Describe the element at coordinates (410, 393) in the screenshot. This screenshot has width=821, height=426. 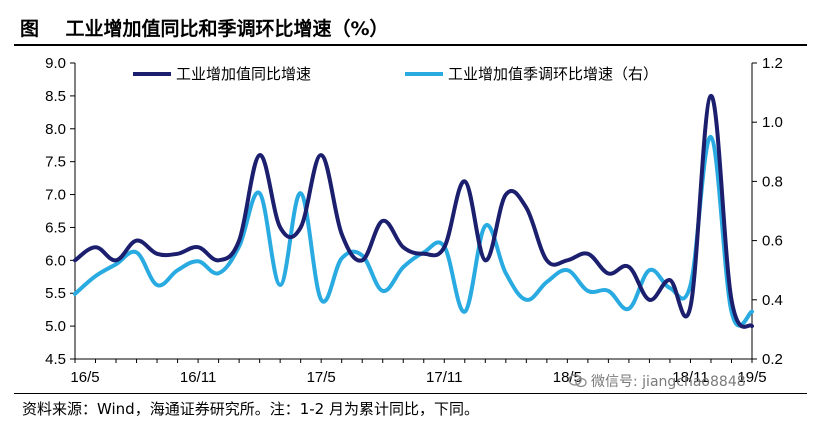
I see `footer-rule` at that location.